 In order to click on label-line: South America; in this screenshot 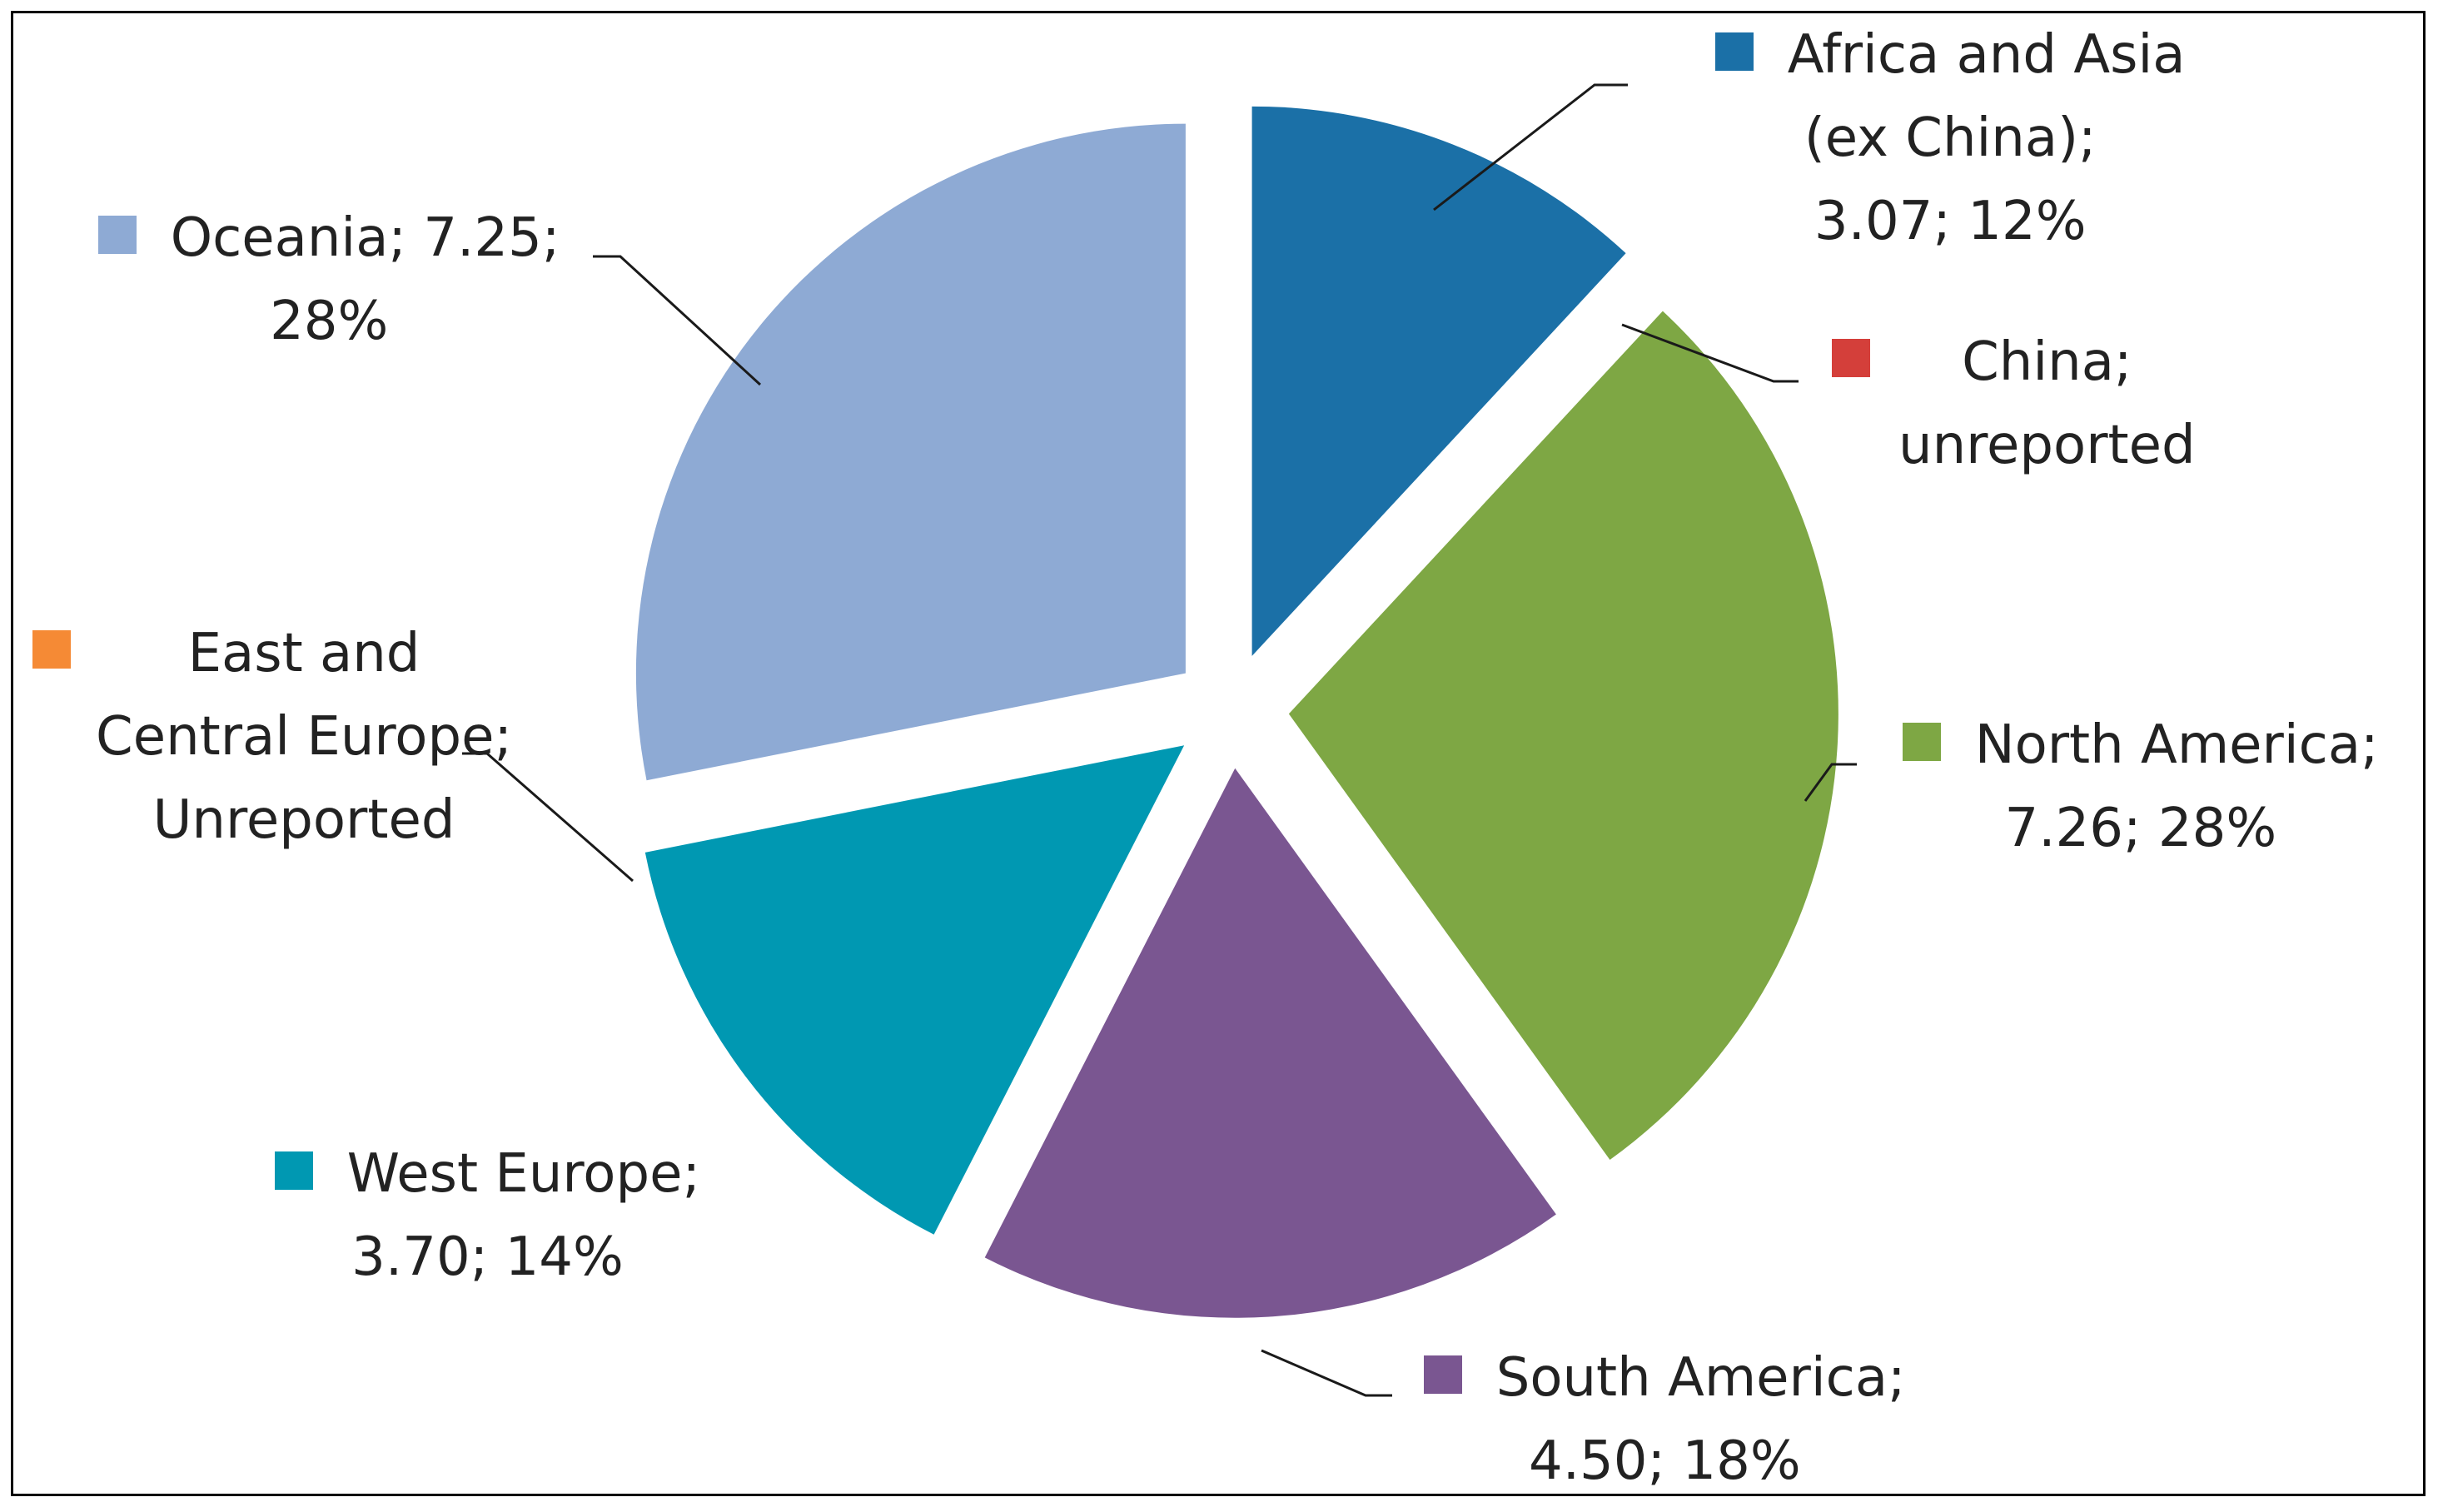, I will do `click(1700, 1378)`.